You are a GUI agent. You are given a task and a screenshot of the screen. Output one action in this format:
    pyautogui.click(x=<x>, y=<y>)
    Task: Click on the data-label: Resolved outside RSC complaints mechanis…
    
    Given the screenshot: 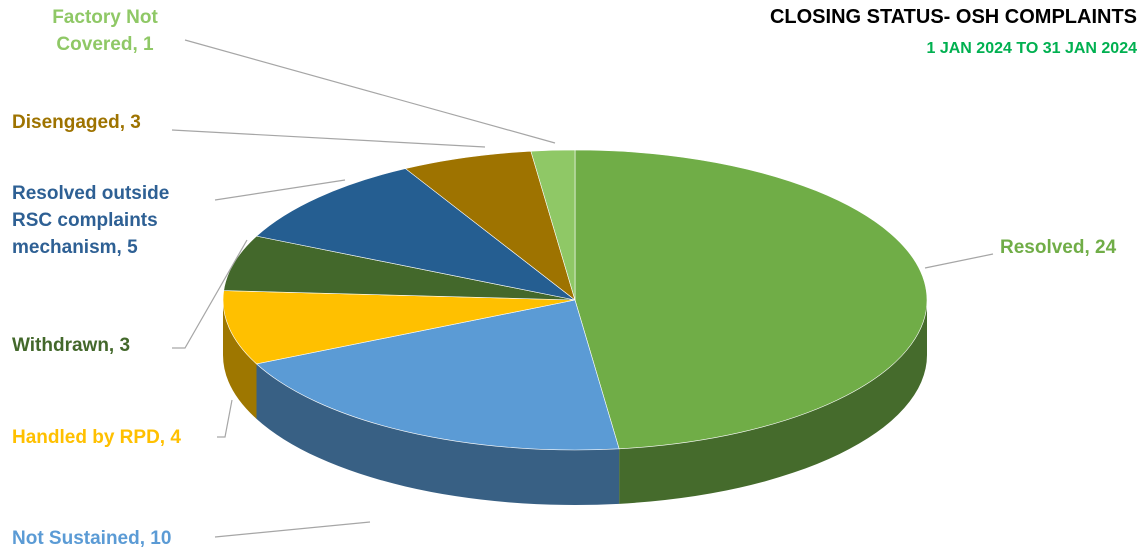 What is the action you would take?
    pyautogui.click(x=91, y=220)
    